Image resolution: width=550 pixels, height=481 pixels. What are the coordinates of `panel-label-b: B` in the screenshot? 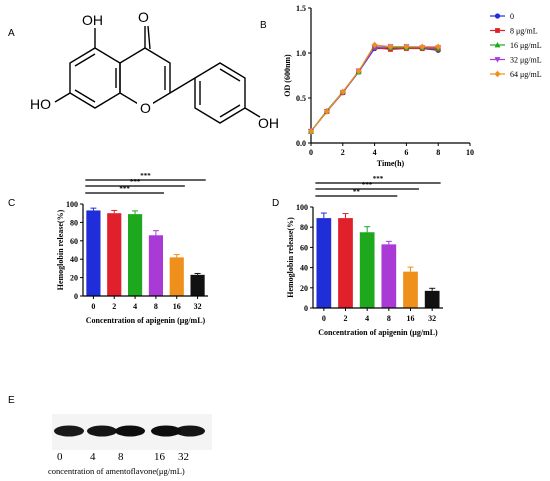 It's located at (263, 25).